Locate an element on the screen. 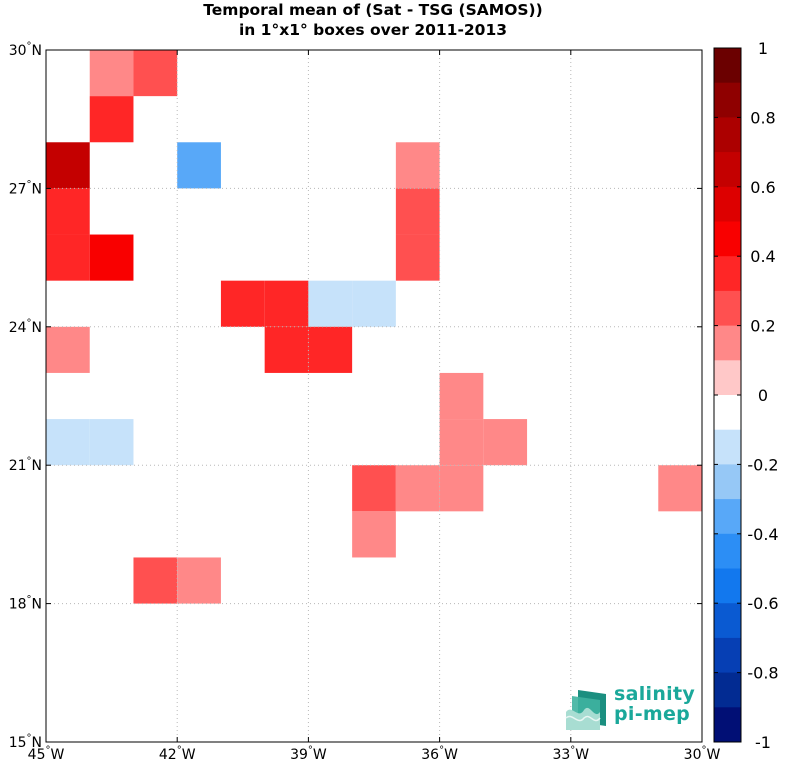 Image resolution: width=786 pixels, height=763 pixels. logo-text-line-2: pi-mep is located at coordinates (652, 714).